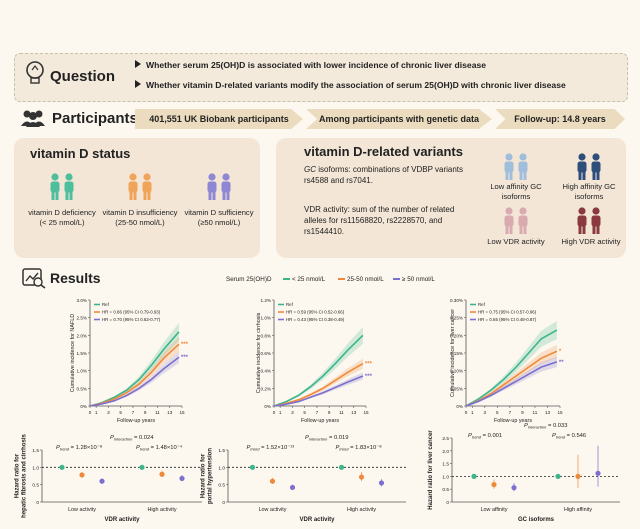  I want to click on participants-step-1: 401,551 UK Biobank participants, so click(219, 119).